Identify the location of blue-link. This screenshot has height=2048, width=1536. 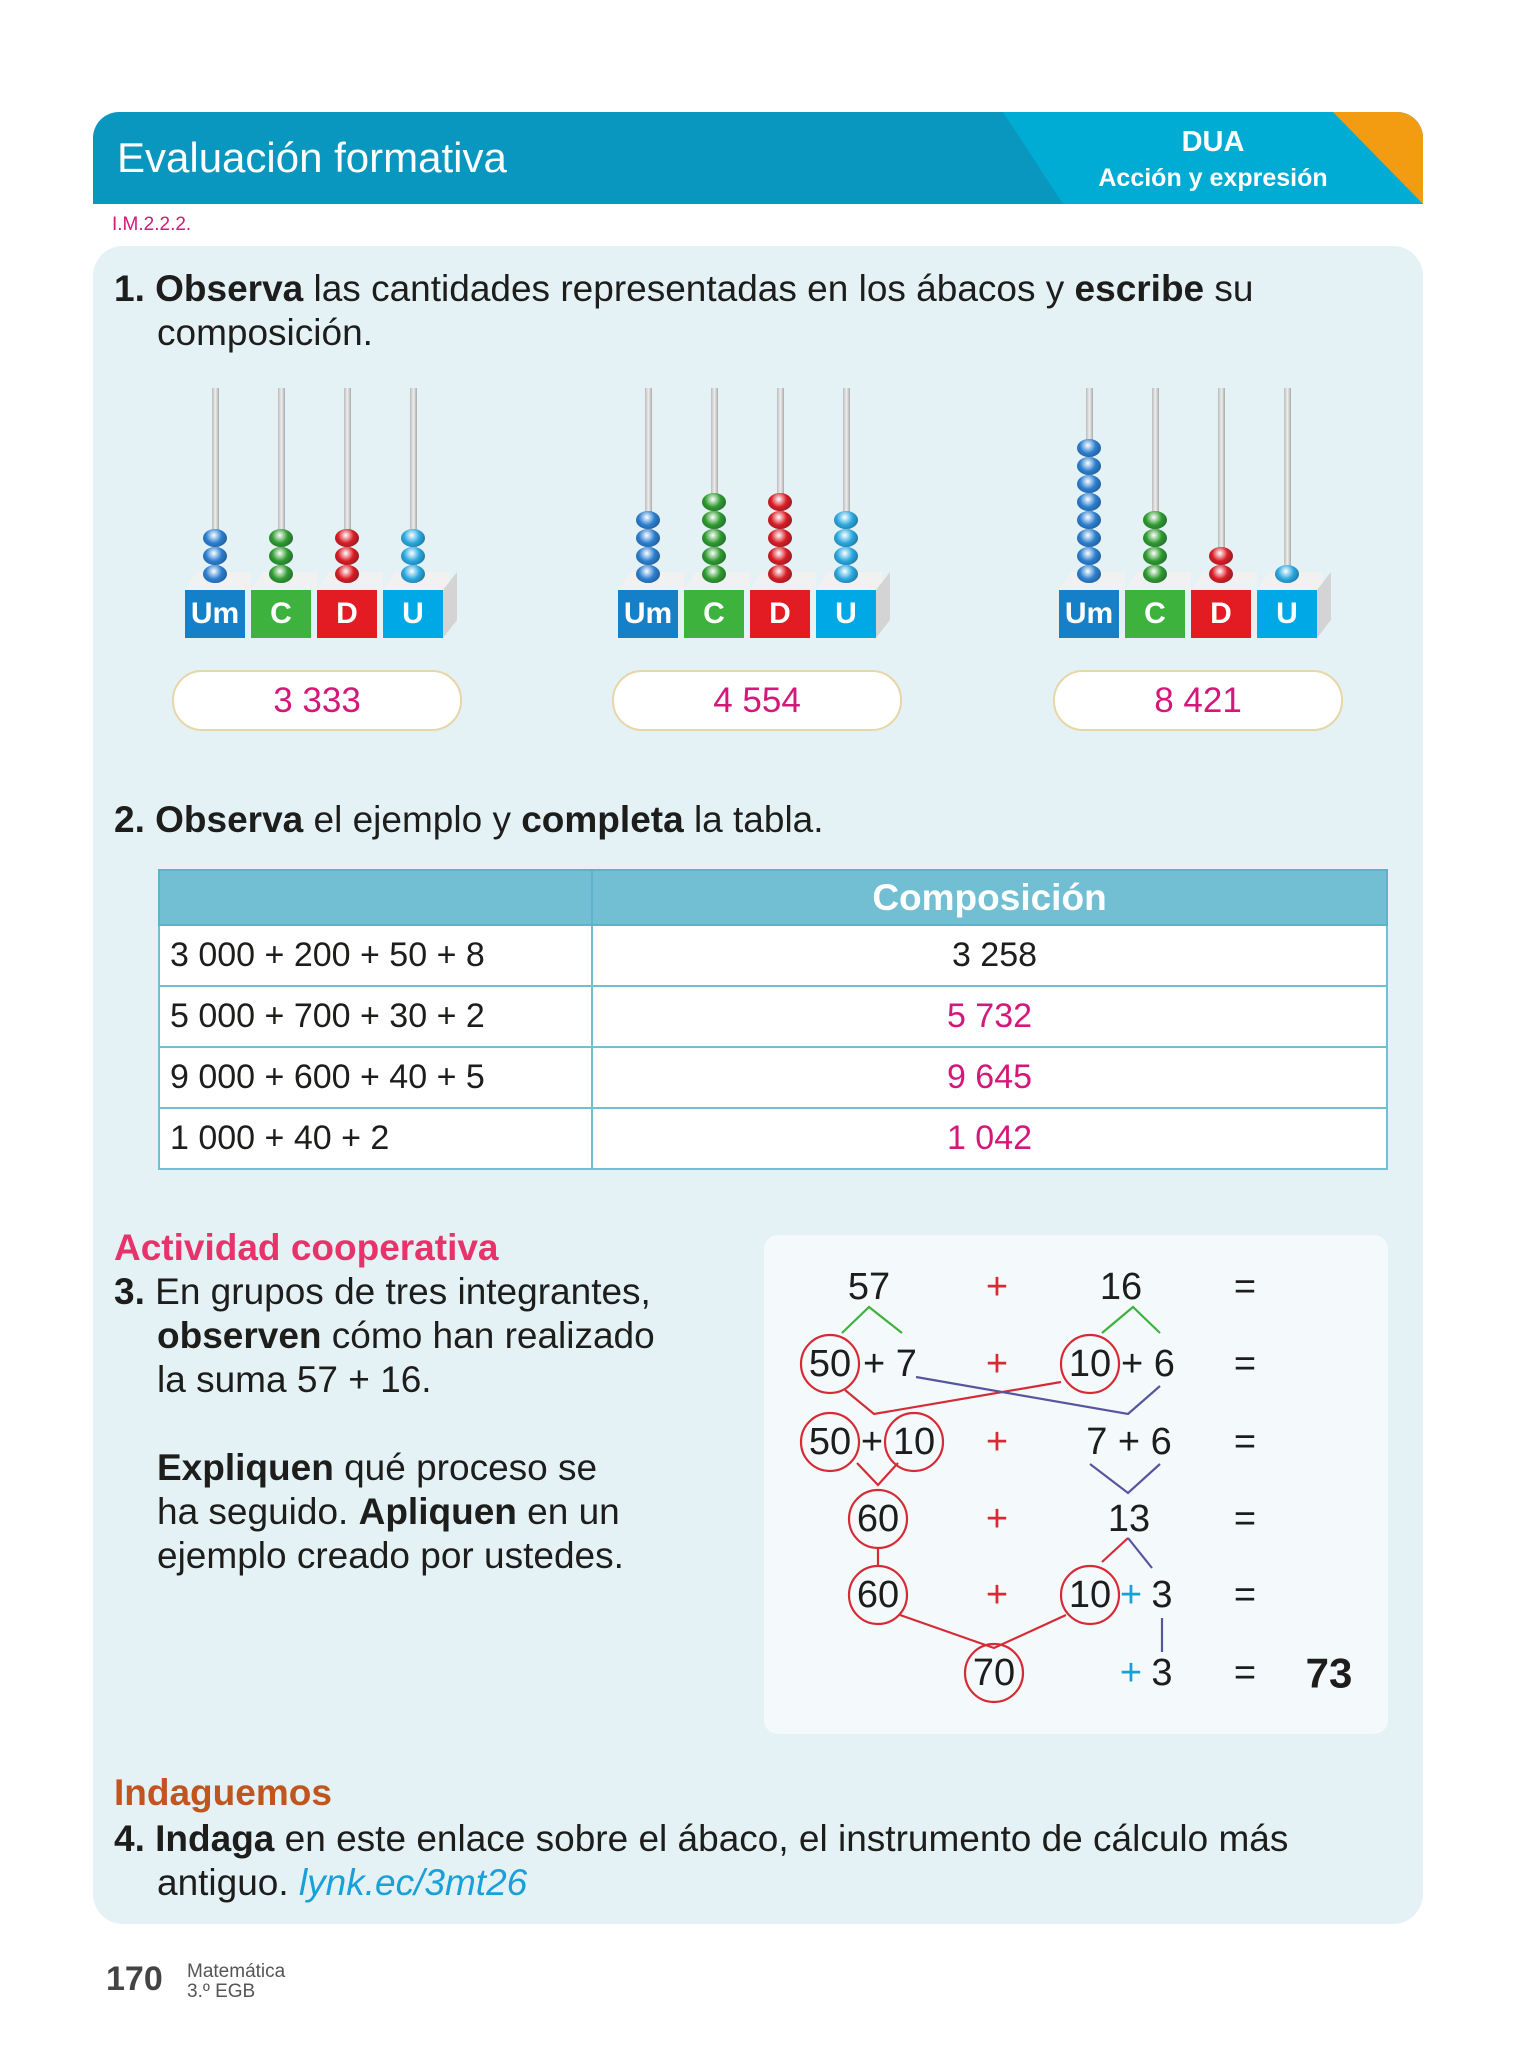
(1125, 1479).